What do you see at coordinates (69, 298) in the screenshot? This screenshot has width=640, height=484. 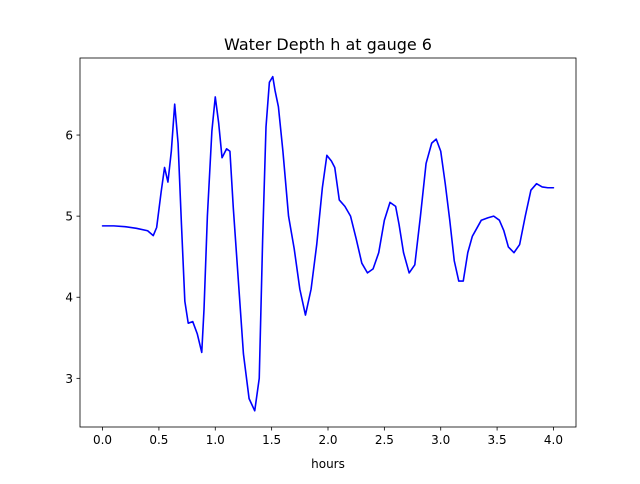 I see `y-tick-label: 4` at bounding box center [69, 298].